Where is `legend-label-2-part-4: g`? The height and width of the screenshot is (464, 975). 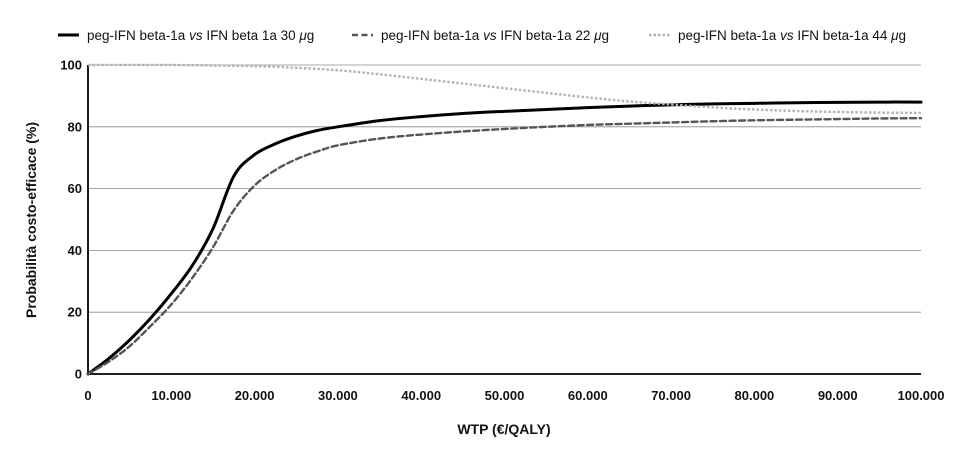 legend-label-2-part-4: g is located at coordinates (903, 35).